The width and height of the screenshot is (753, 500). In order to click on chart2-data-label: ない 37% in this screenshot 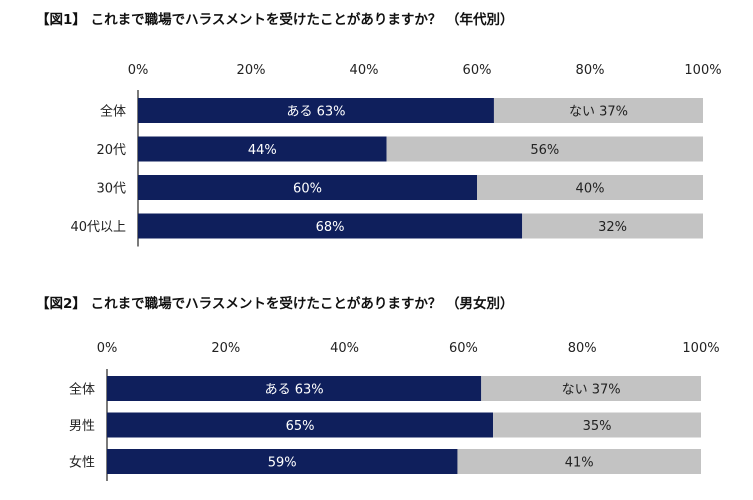, I will do `click(591, 390)`.